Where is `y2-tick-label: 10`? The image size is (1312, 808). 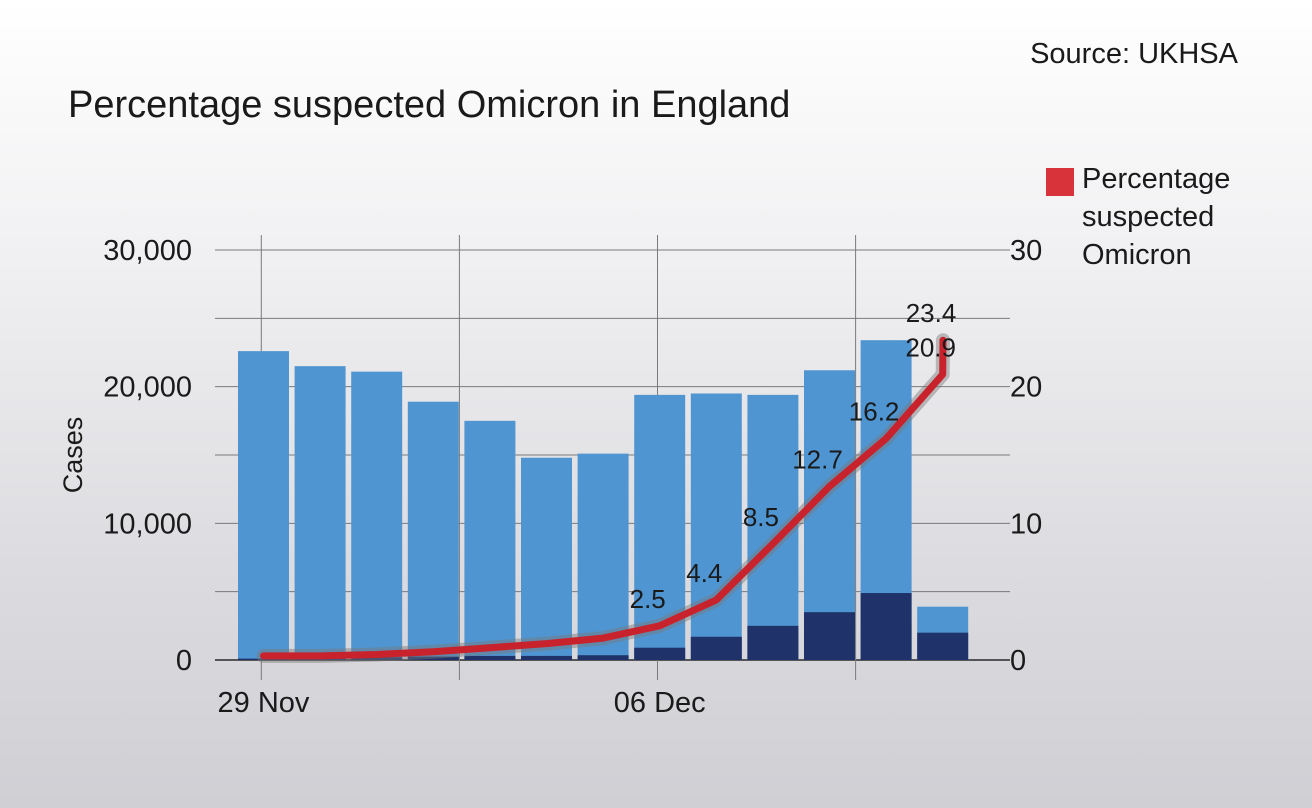
y2-tick-label: 10 is located at coordinates (1026, 524).